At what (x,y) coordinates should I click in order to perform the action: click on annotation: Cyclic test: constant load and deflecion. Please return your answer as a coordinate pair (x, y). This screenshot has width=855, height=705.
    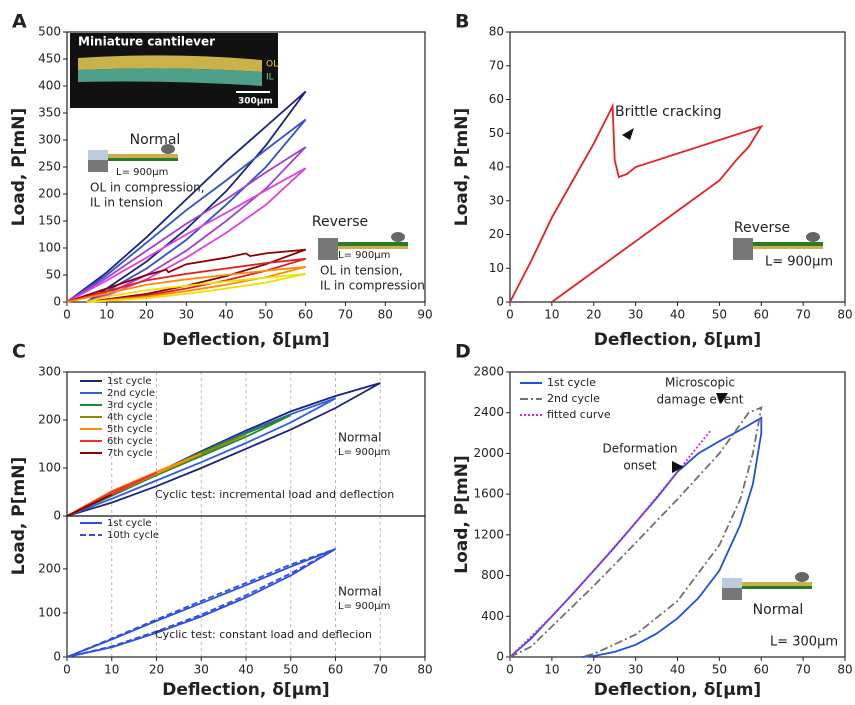
    Looking at the image, I should click on (263, 634).